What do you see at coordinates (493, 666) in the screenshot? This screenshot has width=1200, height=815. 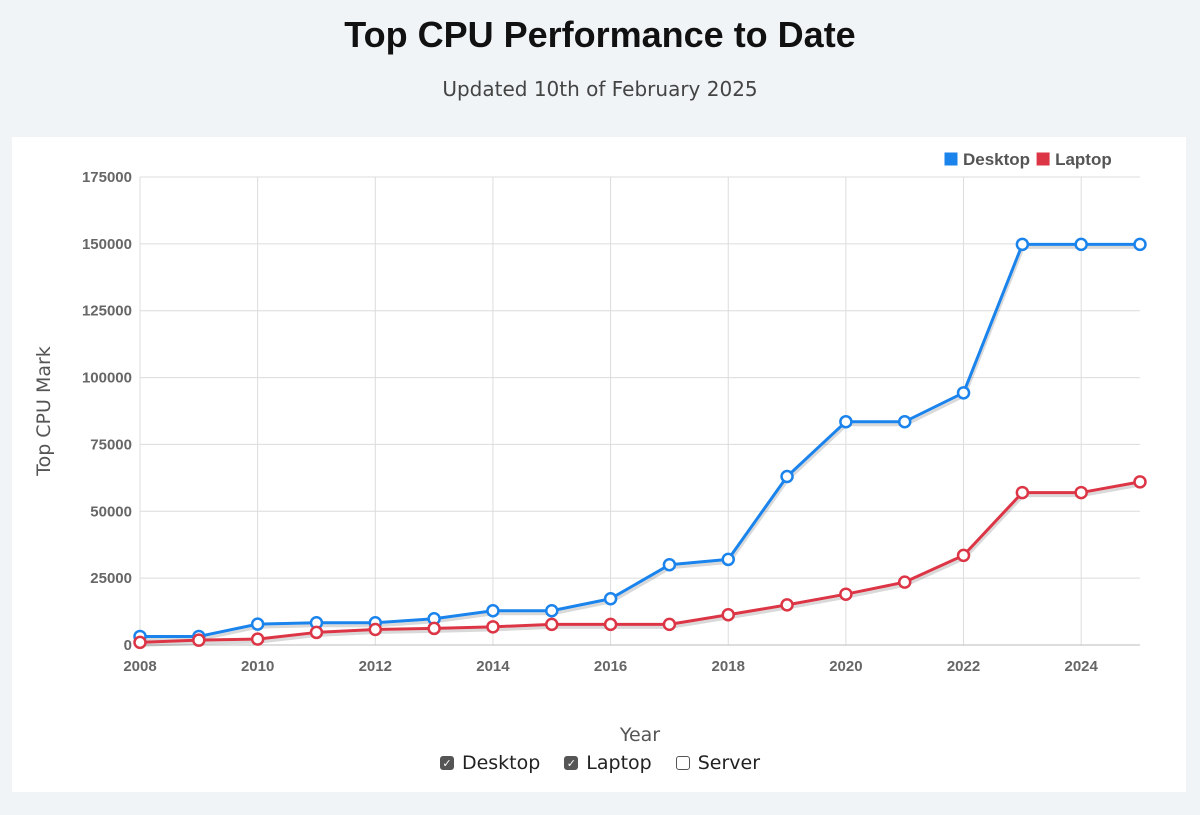 I see `x-tick-label: 2014` at bounding box center [493, 666].